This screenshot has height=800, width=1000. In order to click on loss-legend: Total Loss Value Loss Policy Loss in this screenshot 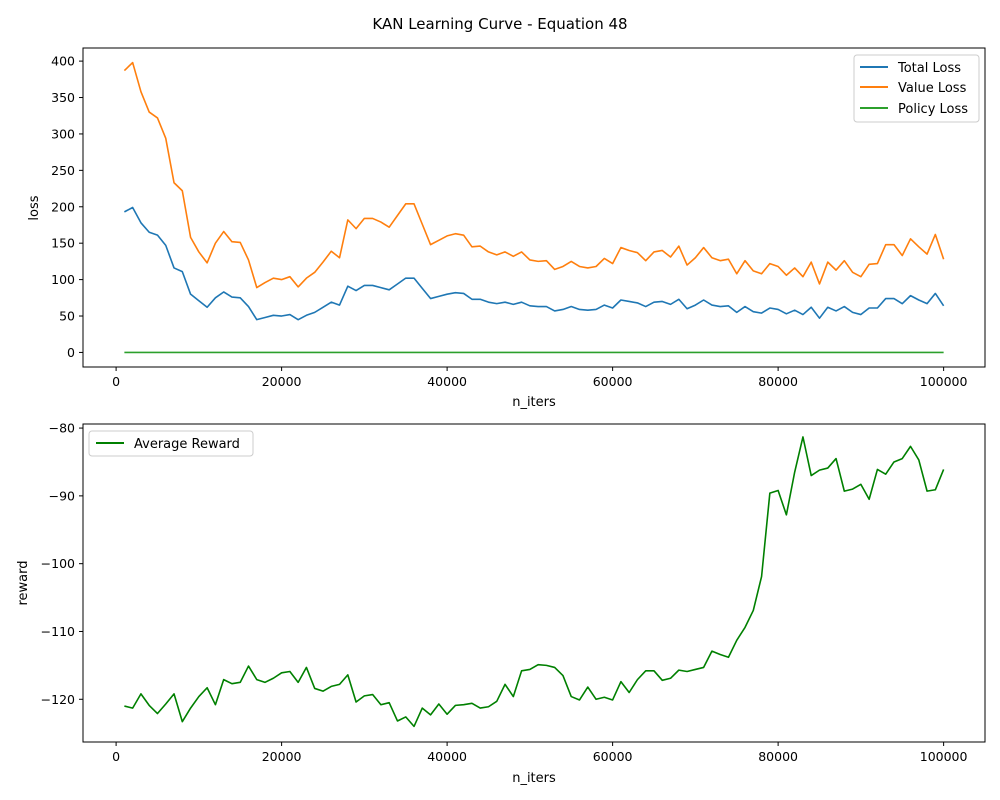, I will do `click(916, 88)`.